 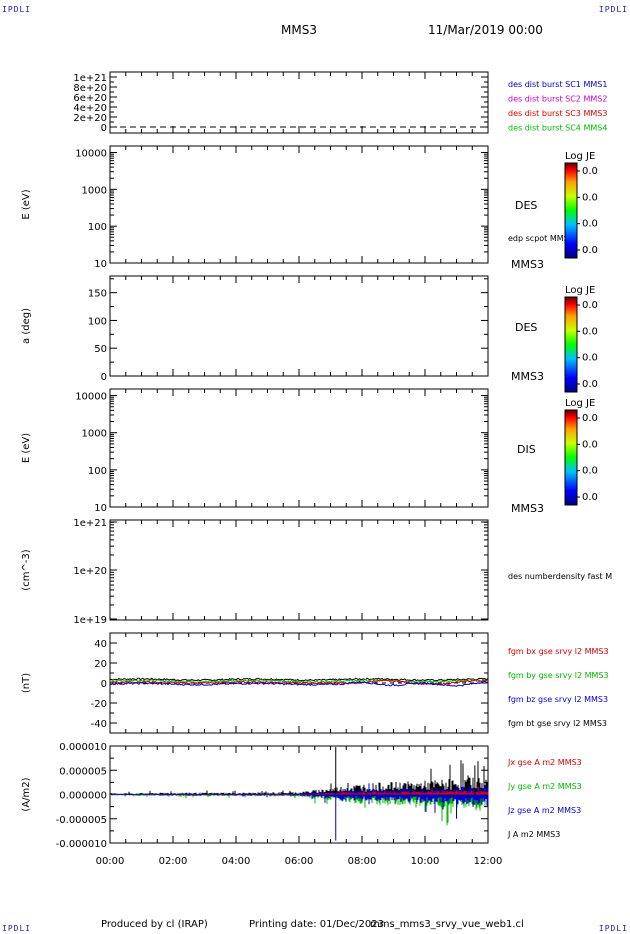 What do you see at coordinates (488, 861) in the screenshot?
I see `x-tick-label: 12:00` at bounding box center [488, 861].